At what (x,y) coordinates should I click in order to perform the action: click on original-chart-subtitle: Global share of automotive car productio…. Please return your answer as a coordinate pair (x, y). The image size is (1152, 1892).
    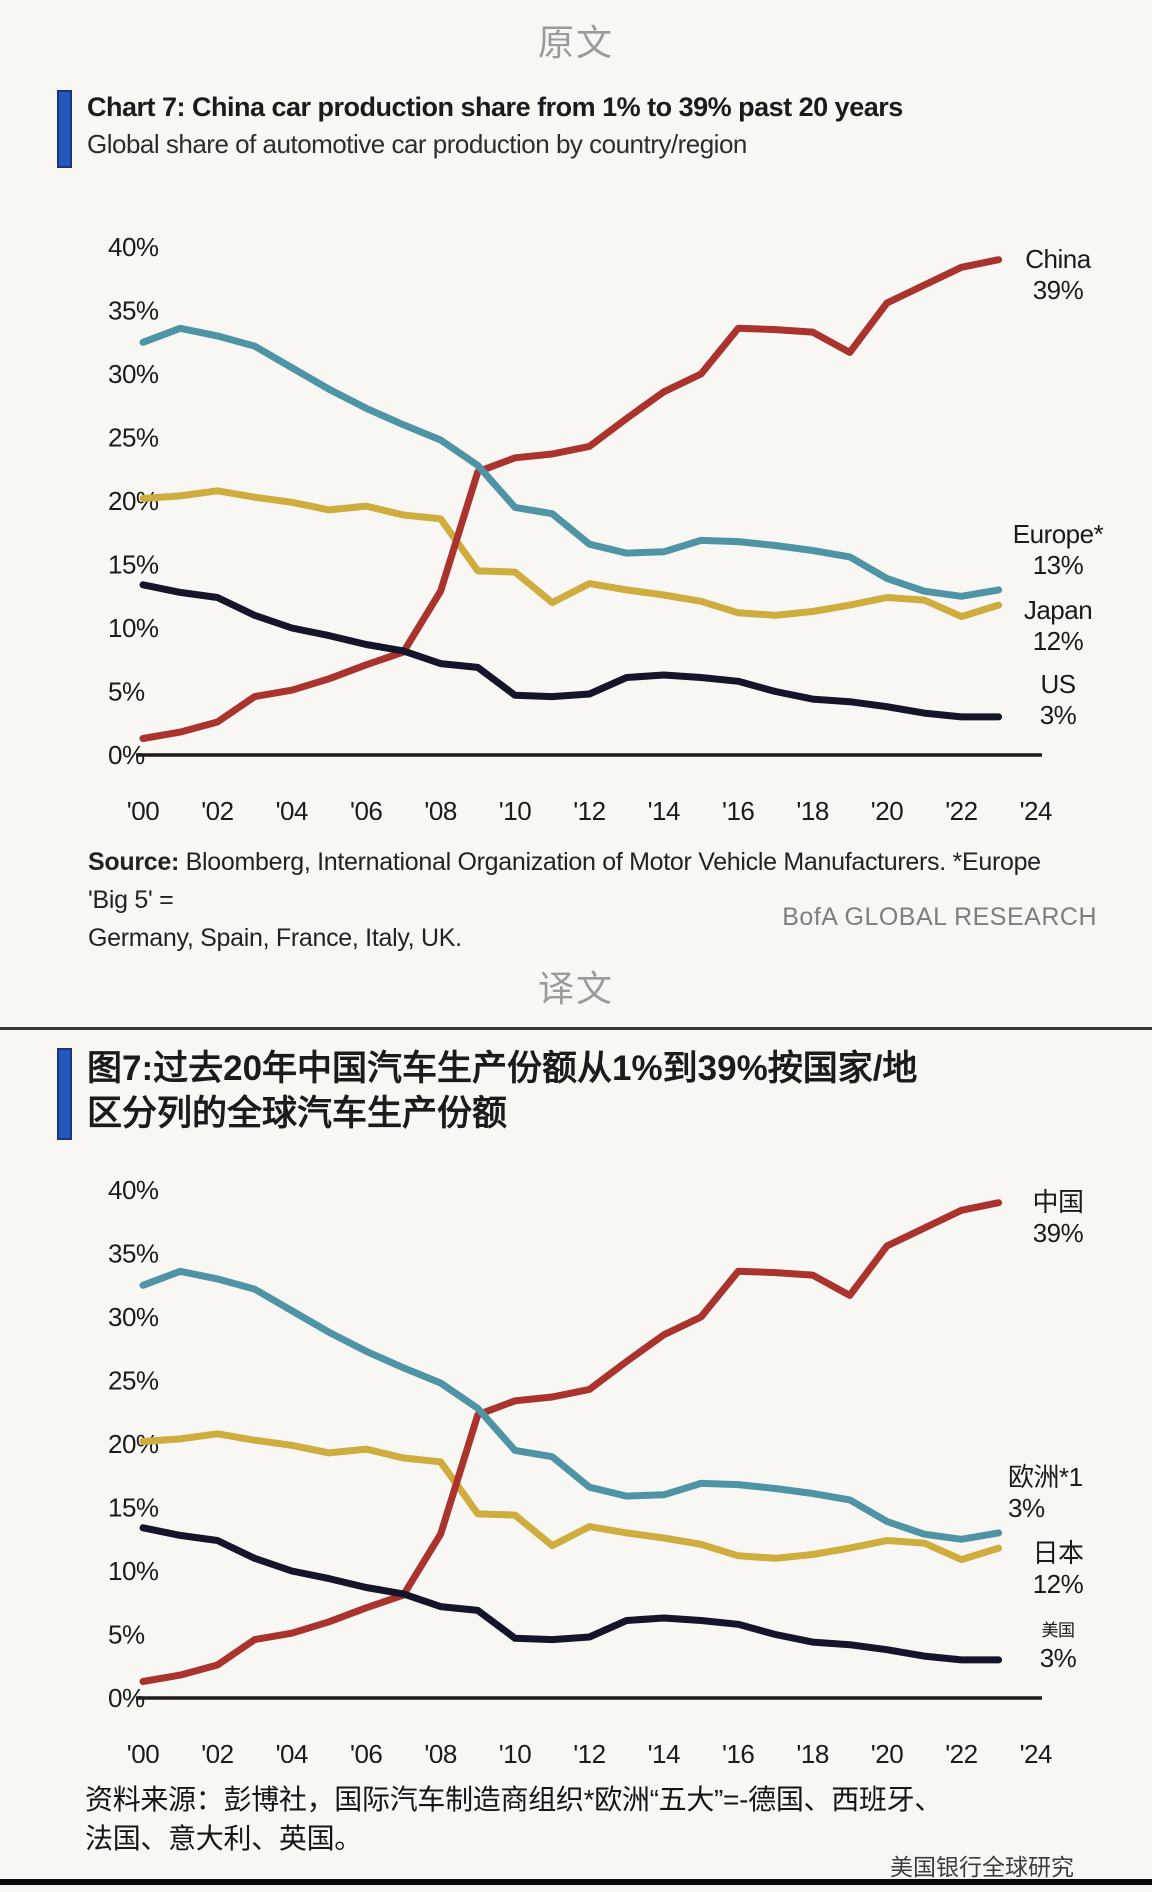
    Looking at the image, I should click on (417, 144).